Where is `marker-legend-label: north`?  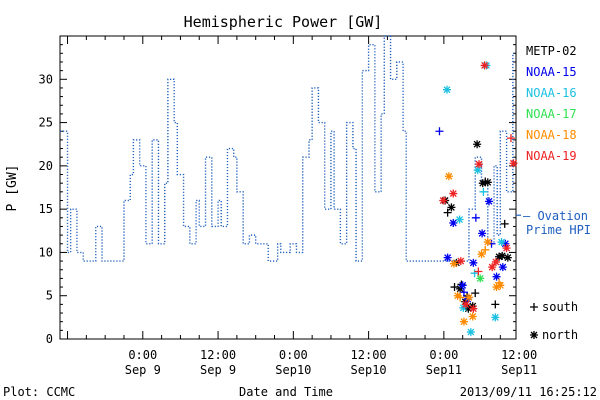
marker-legend-label: north is located at coordinates (560, 335).